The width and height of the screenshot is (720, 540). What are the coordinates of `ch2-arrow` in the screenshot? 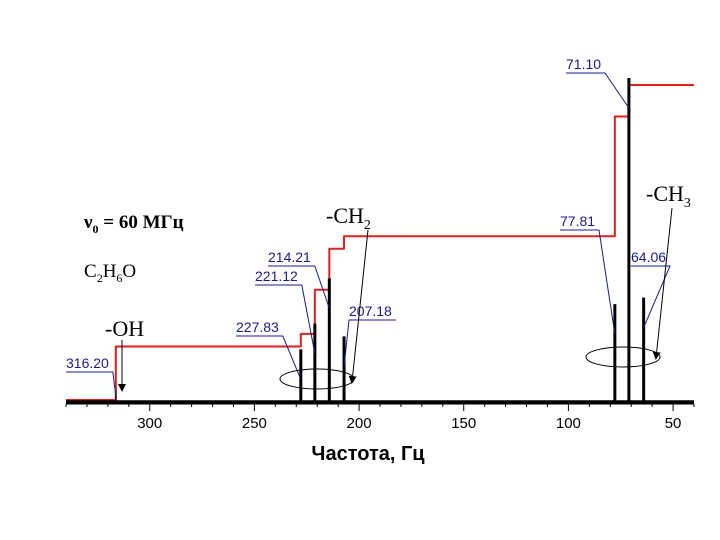 It's located at (358, 306).